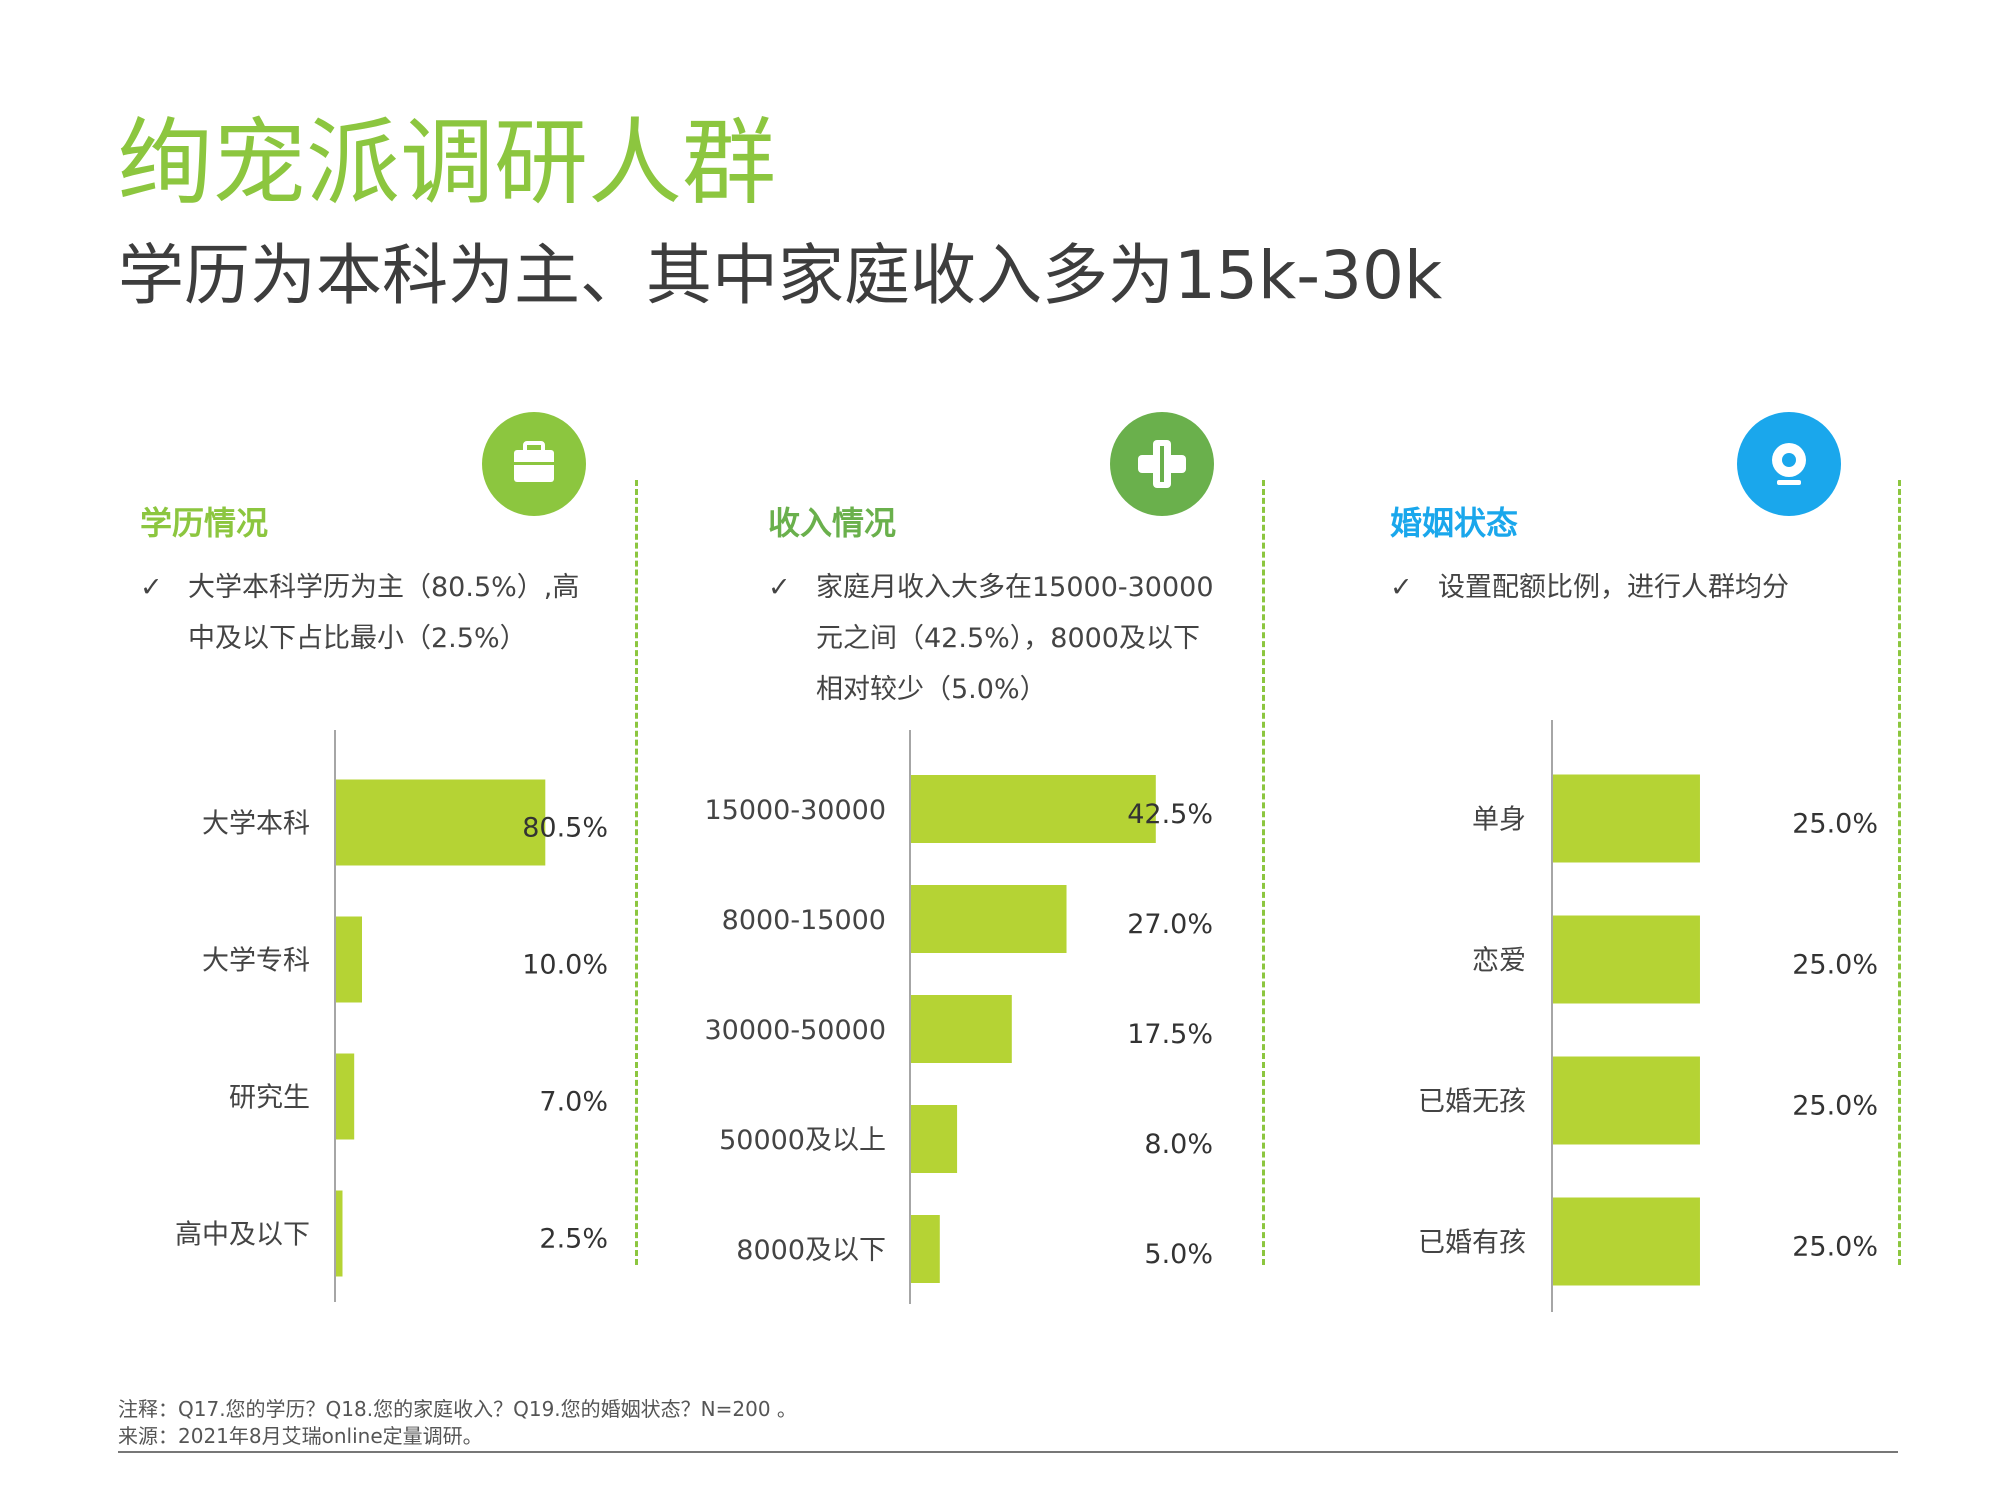 Image resolution: width=2000 pixels, height=1500 pixels. What do you see at coordinates (256, 824) in the screenshot?
I see `category-label: 大学本科` at bounding box center [256, 824].